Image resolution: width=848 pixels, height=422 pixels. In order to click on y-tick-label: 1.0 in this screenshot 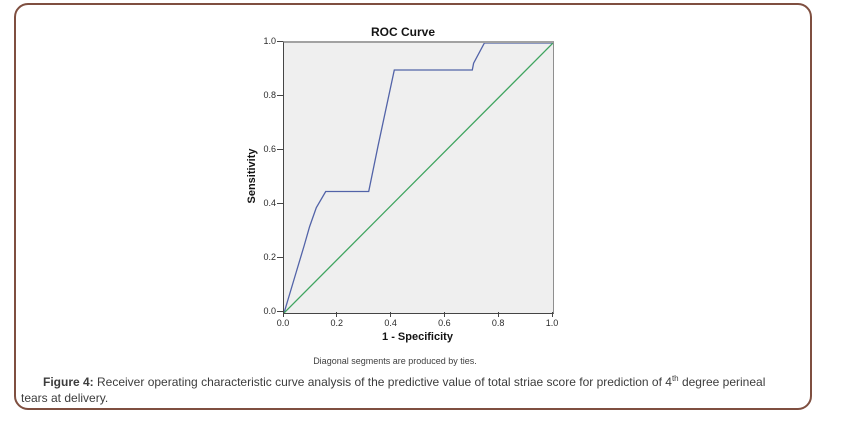, I will do `click(269, 41)`.